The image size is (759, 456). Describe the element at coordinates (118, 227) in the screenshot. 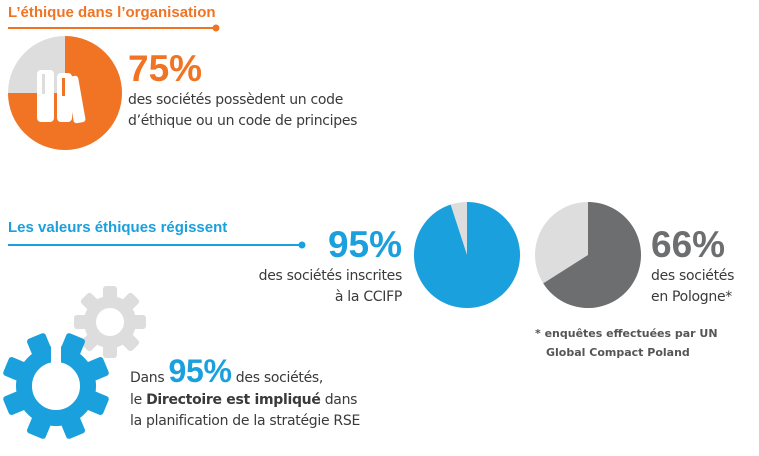

I see `section2-title: Les valeurs éthiques régissent` at that location.